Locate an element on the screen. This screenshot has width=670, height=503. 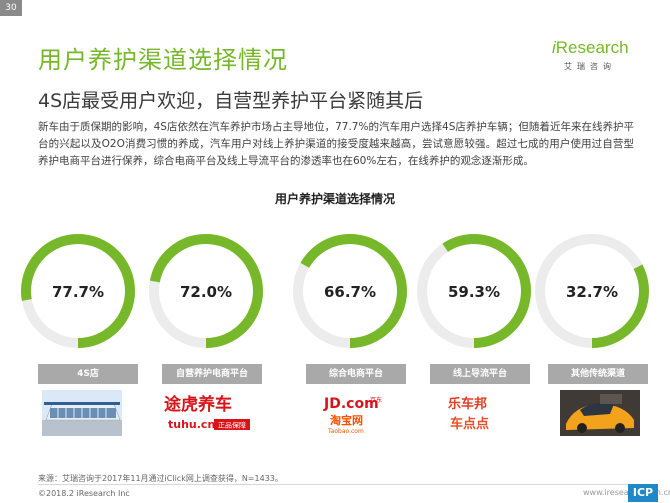
donut-value-label: 66.7% is located at coordinates (350, 292).